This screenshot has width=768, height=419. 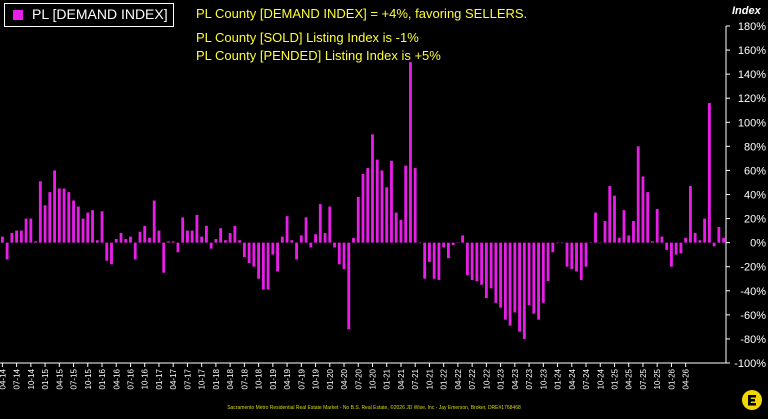 What do you see at coordinates (130, 378) in the screenshot?
I see `x-tick-label: 07-16` at bounding box center [130, 378].